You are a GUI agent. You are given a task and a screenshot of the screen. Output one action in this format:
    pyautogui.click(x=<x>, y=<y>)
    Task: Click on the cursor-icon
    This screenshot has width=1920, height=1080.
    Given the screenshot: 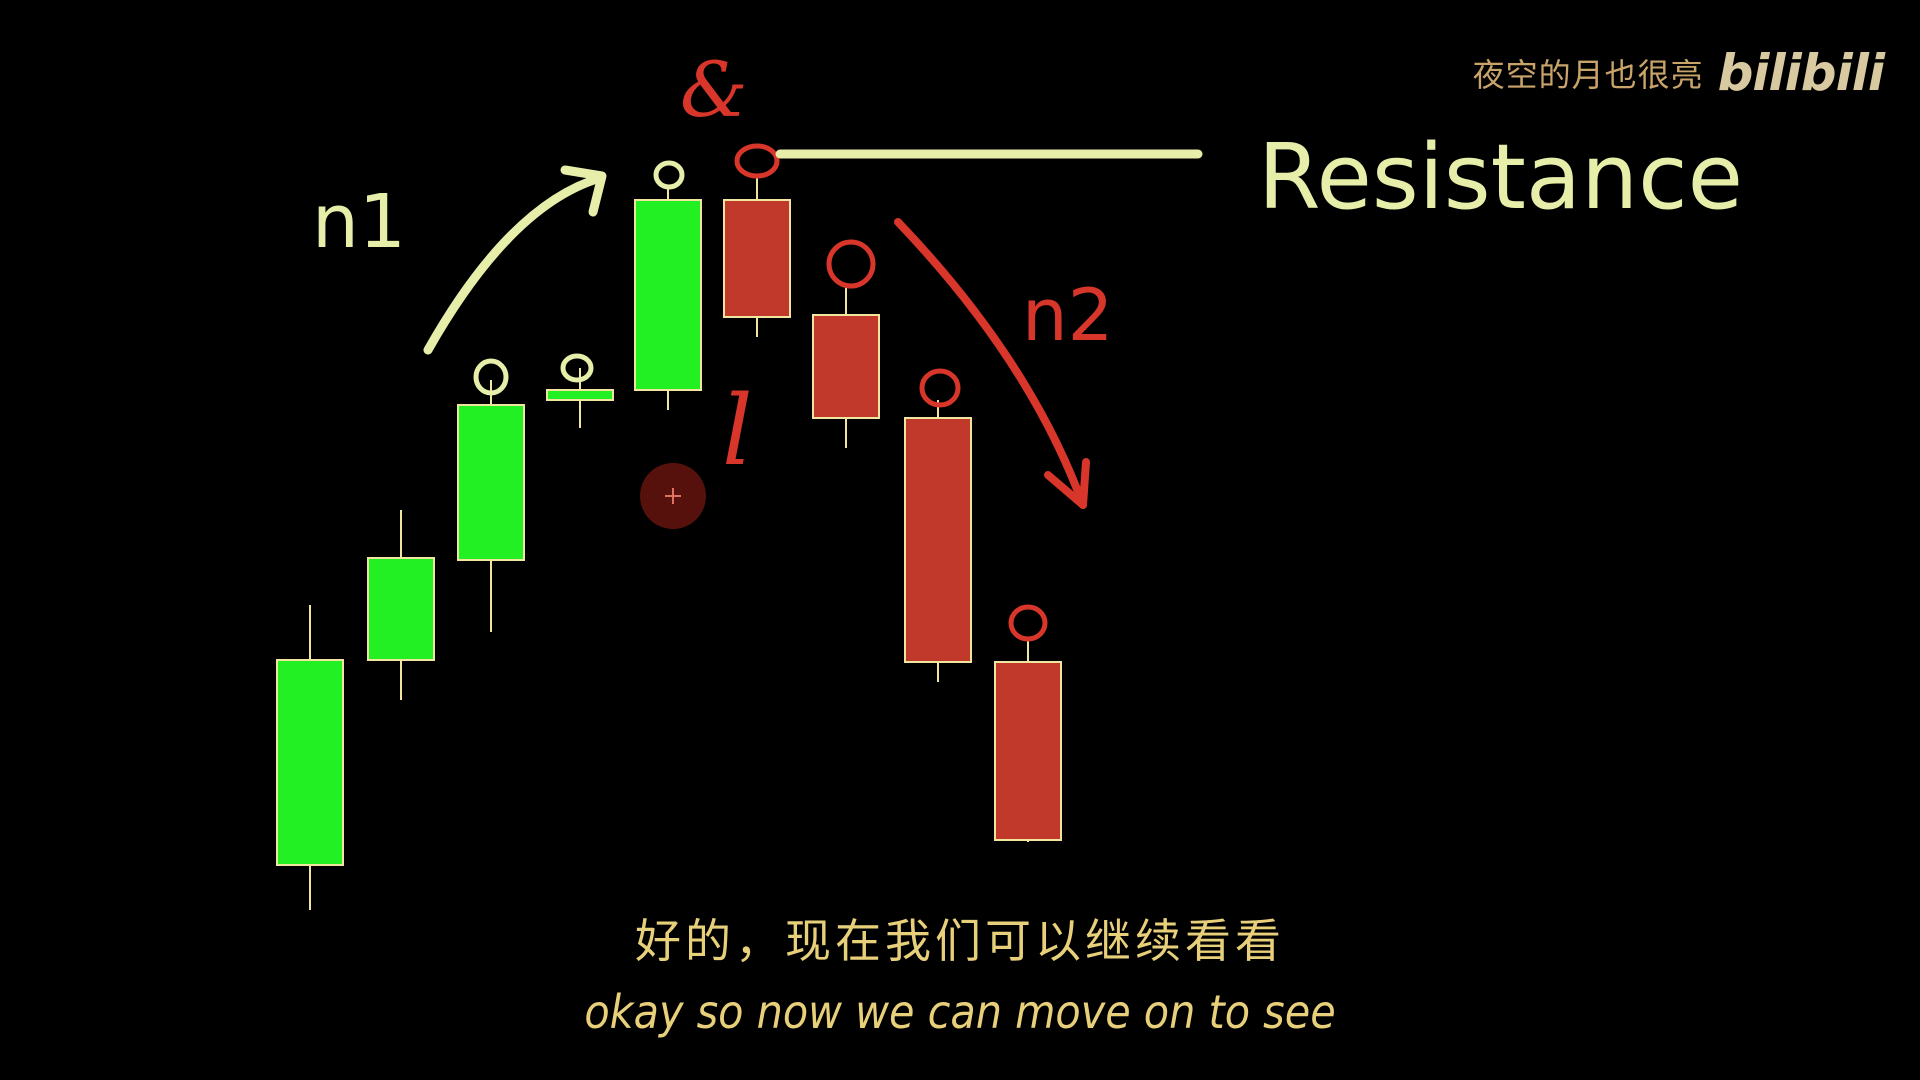 What is the action you would take?
    pyautogui.click(x=673, y=496)
    